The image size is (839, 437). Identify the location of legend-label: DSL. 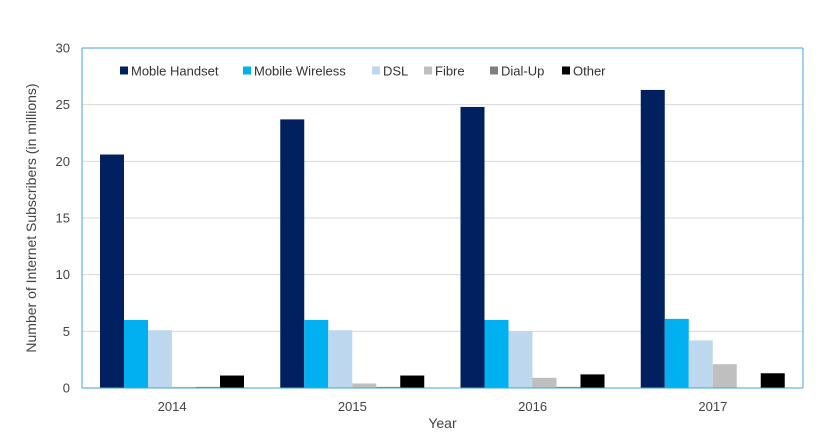
(395, 71).